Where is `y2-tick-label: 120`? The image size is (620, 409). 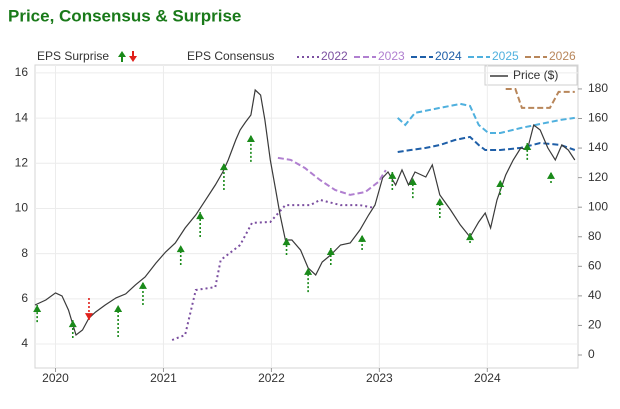 y2-tick-label: 120 is located at coordinates (598, 177).